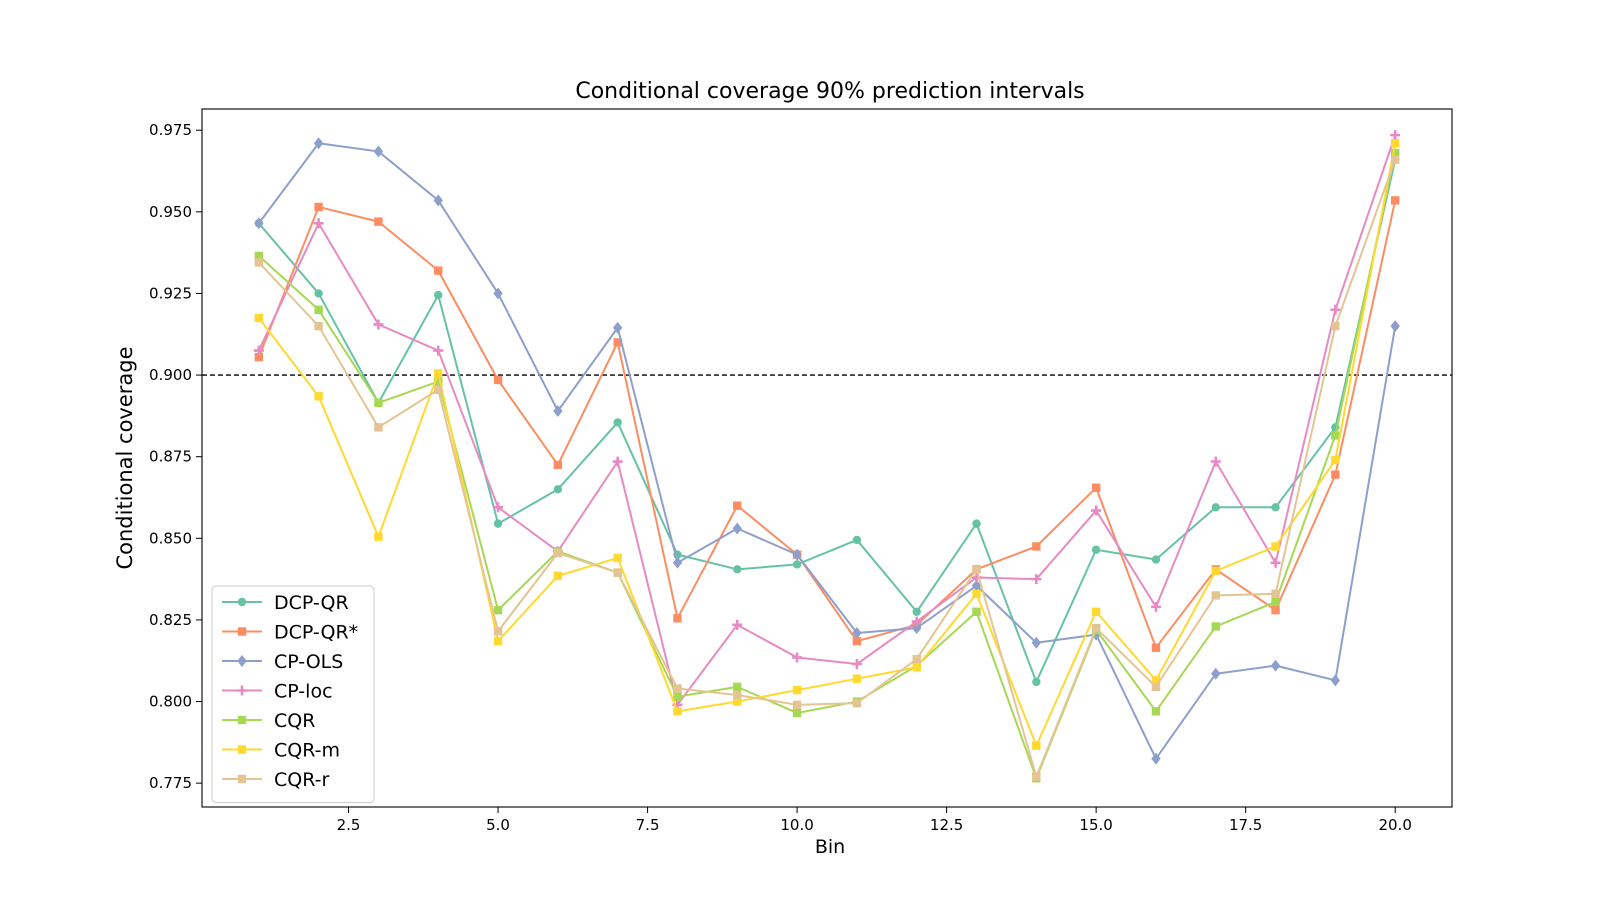 The height and width of the screenshot is (900, 1600). Describe the element at coordinates (830, 847) in the screenshot. I see `x-axis-label: Bin` at that location.